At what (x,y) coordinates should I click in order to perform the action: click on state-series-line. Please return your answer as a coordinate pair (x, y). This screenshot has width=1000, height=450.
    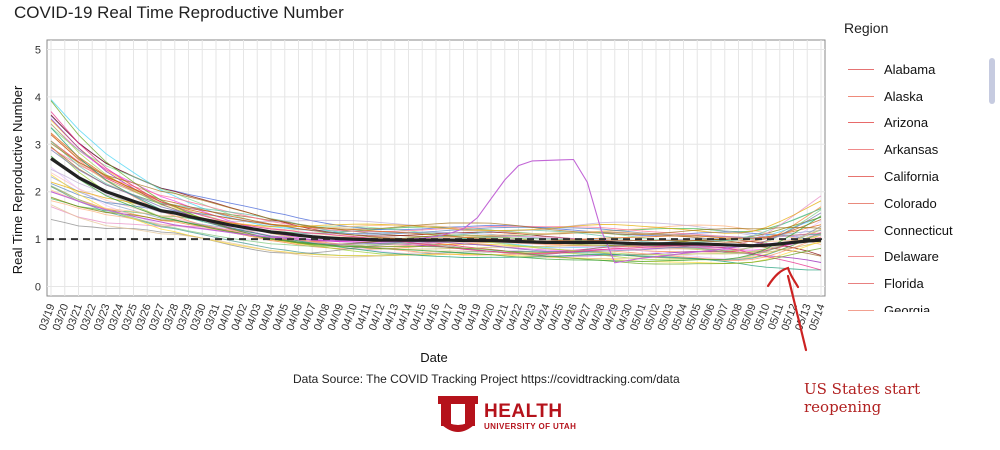
    Looking at the image, I should click on (436, 216).